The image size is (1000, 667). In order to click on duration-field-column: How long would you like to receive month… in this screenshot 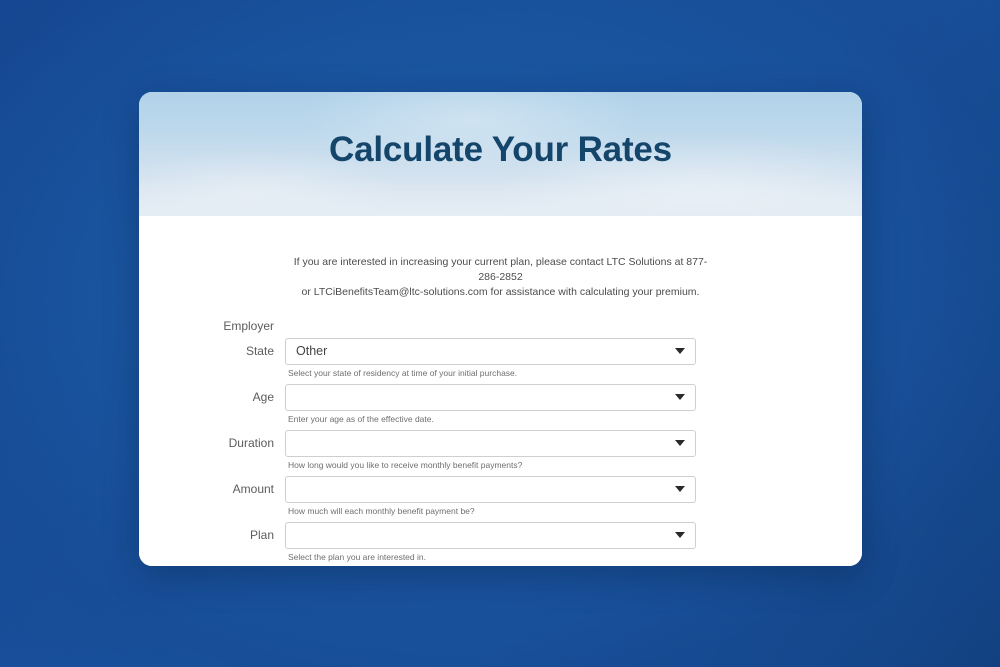, I will do `click(490, 450)`.